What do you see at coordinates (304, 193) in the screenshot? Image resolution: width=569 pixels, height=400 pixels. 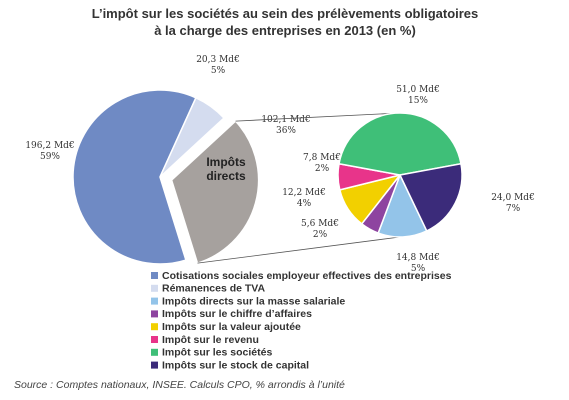 I see `amount-label: 12,2 Md€` at bounding box center [304, 193].